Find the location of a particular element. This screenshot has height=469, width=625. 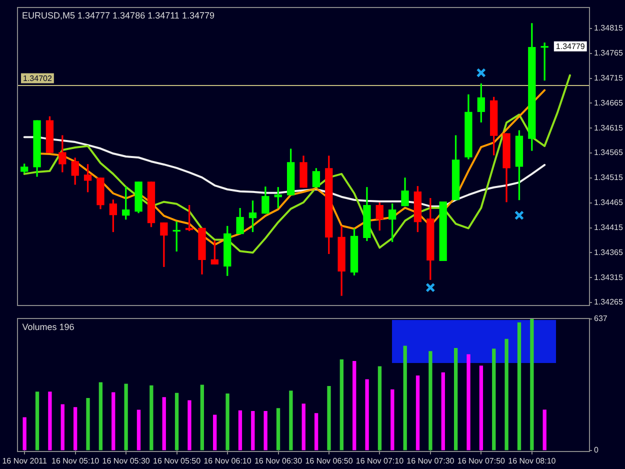

x-tick-label: 16 Nov 07:50 is located at coordinates (481, 461).